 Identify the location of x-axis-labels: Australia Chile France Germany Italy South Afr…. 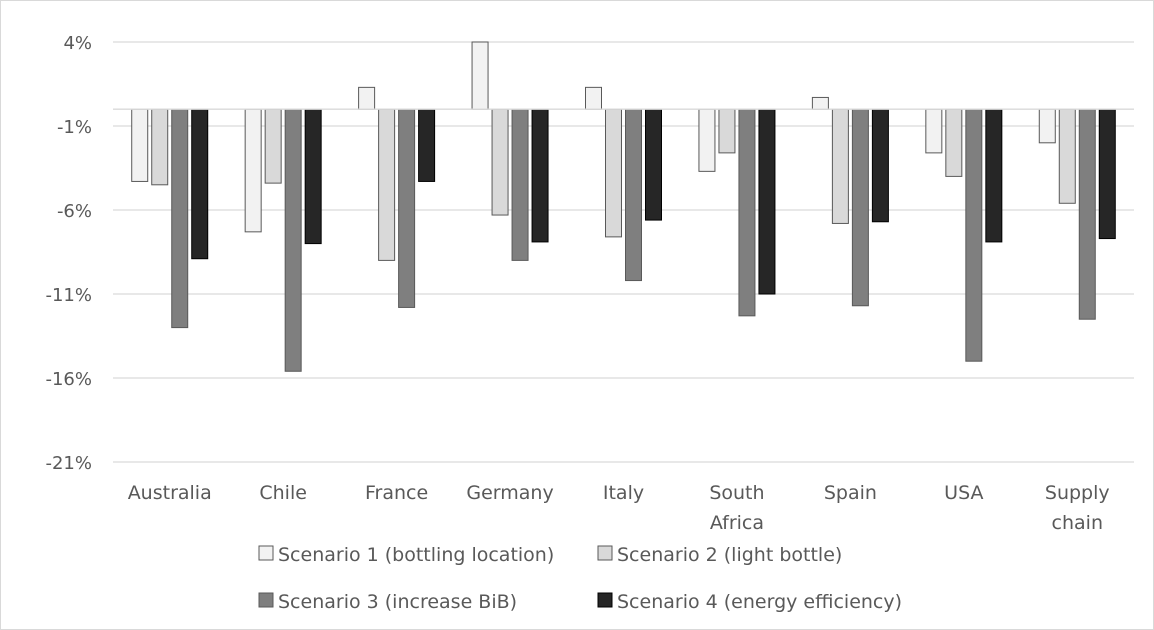
(619, 508).